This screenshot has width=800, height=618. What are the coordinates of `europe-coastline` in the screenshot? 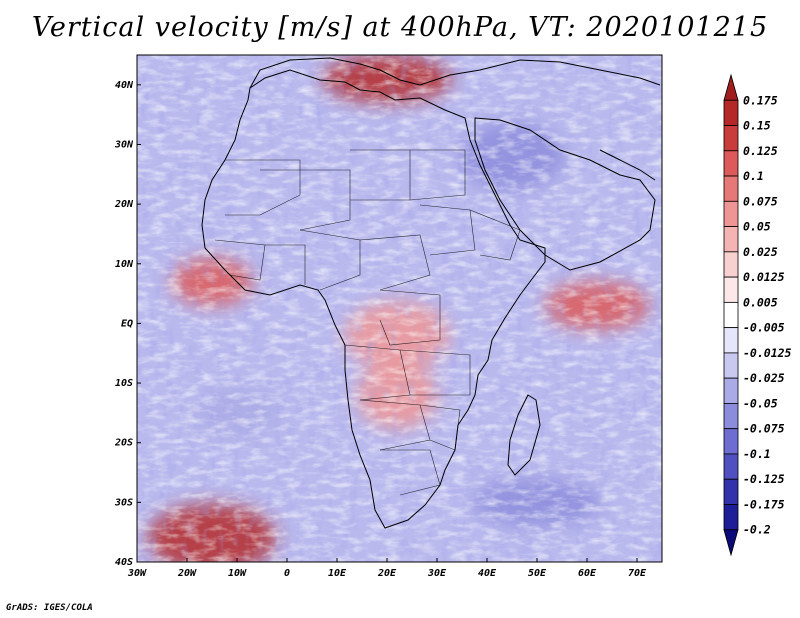 It's located at (455, 73).